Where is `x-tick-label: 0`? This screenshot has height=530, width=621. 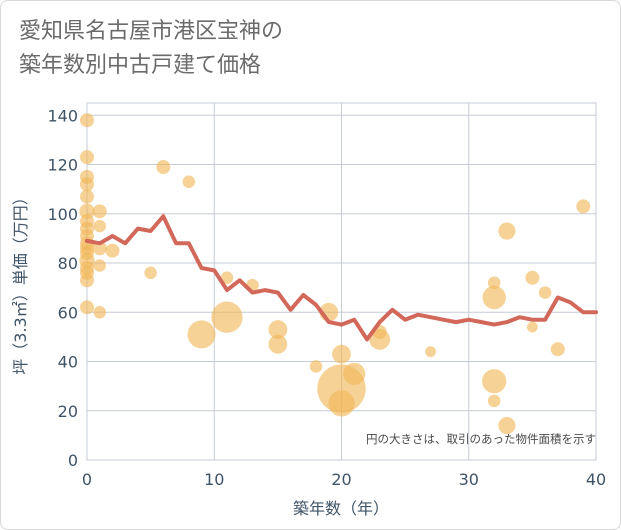
x-tick-label: 0 is located at coordinates (87, 479).